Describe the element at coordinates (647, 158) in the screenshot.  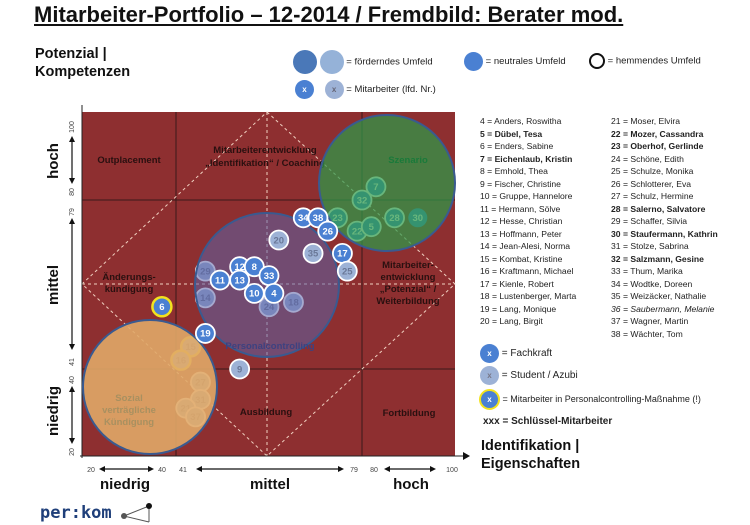
I see `employee-list-item: 24 = Schöne, Edith` at that location.